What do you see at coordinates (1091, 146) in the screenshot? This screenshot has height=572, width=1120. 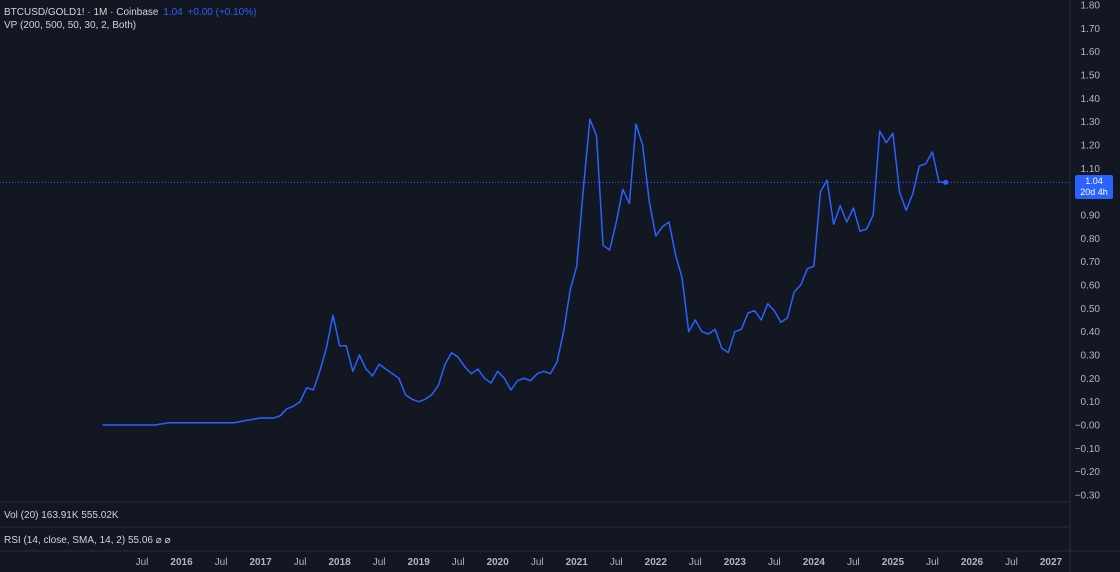 I see `y-tick-label: 1.20` at bounding box center [1091, 146].